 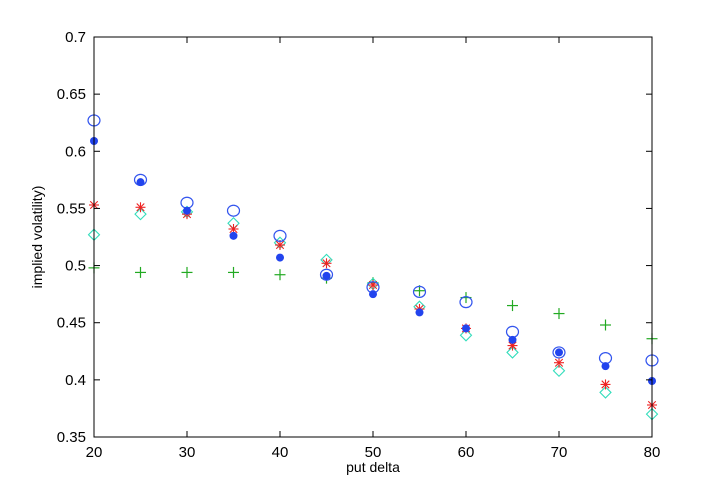 What do you see at coordinates (71, 437) in the screenshot?
I see `y-tick-label: 0.35` at bounding box center [71, 437].